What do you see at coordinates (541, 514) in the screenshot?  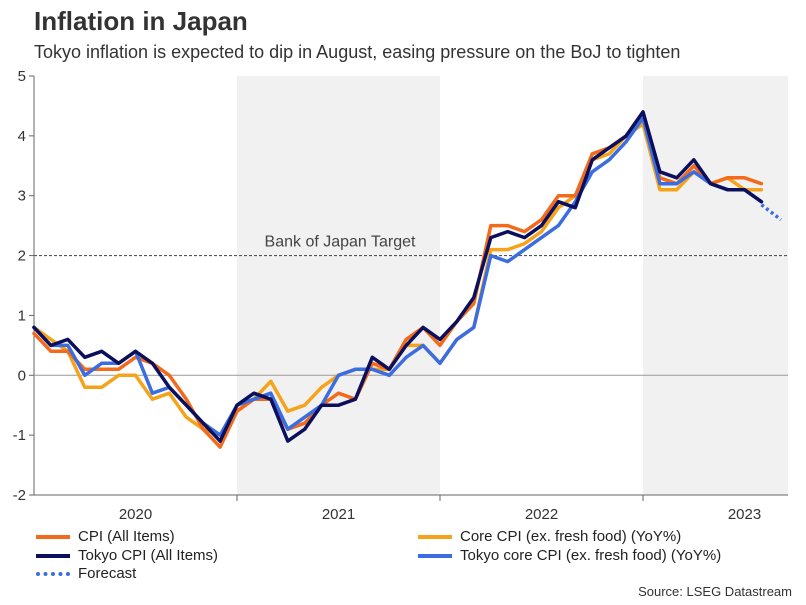 I see `x-tick-label: 2022` at bounding box center [541, 514].